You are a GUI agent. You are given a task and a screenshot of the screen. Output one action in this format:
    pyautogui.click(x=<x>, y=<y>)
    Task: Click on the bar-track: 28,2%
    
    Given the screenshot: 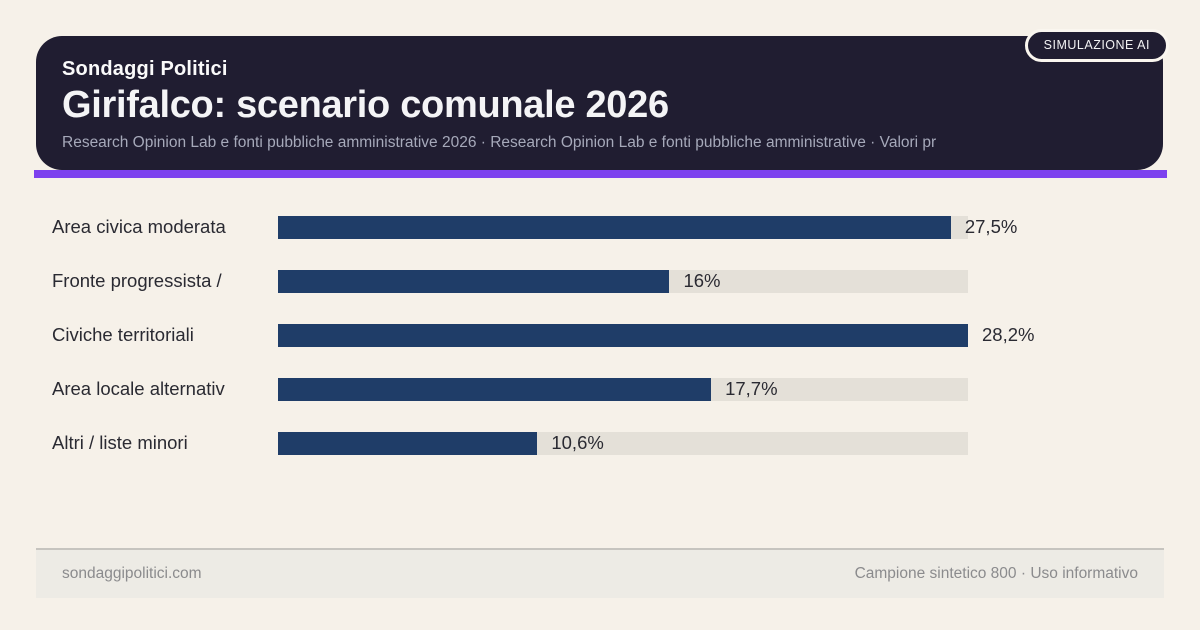 What is the action you would take?
    pyautogui.click(x=656, y=335)
    